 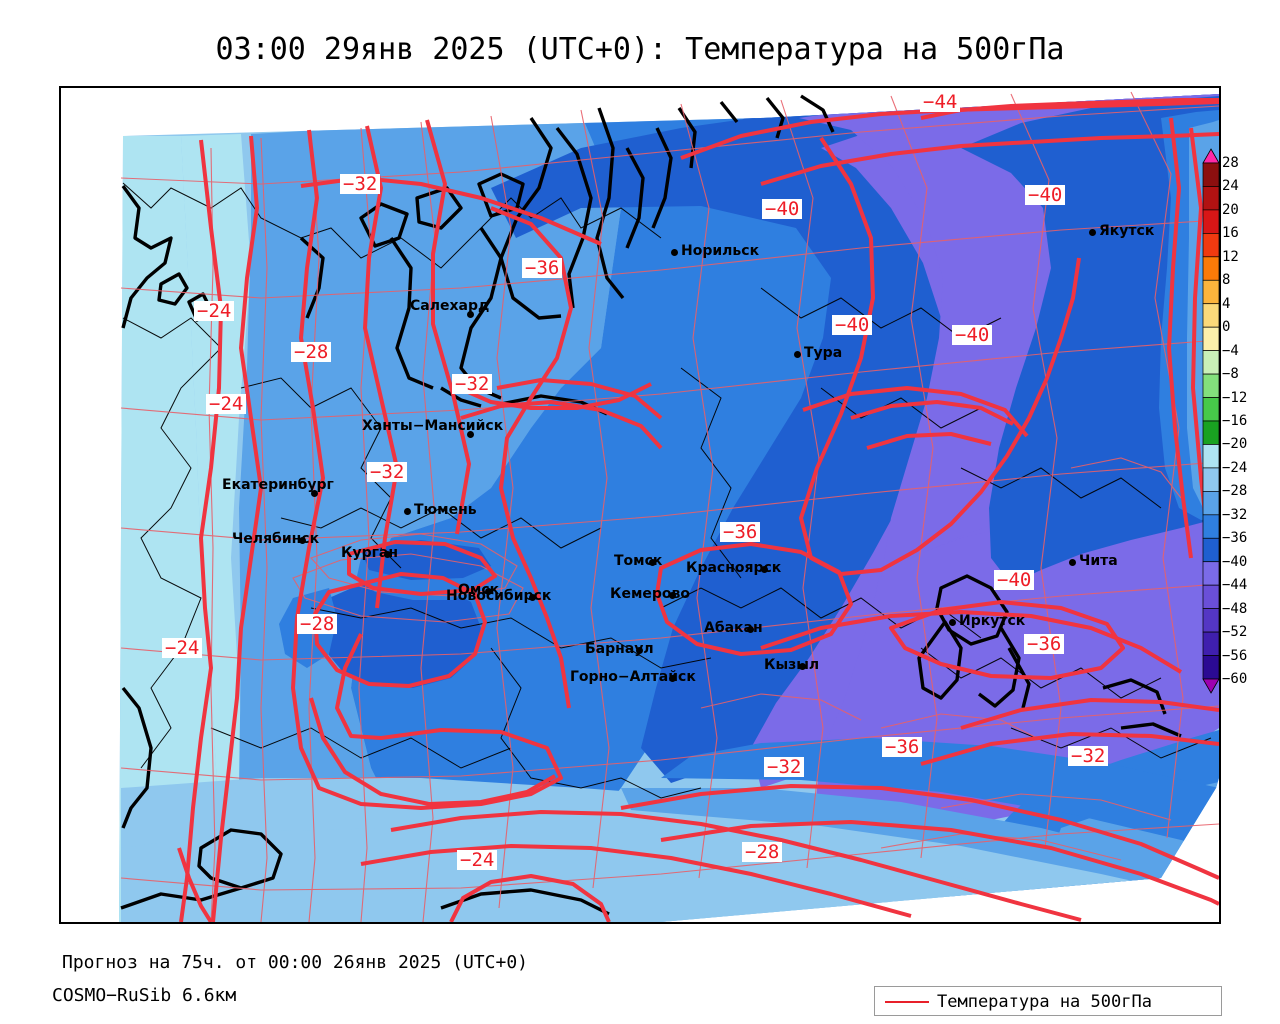 I want to click on city-label: Челябинск, so click(x=276, y=539).